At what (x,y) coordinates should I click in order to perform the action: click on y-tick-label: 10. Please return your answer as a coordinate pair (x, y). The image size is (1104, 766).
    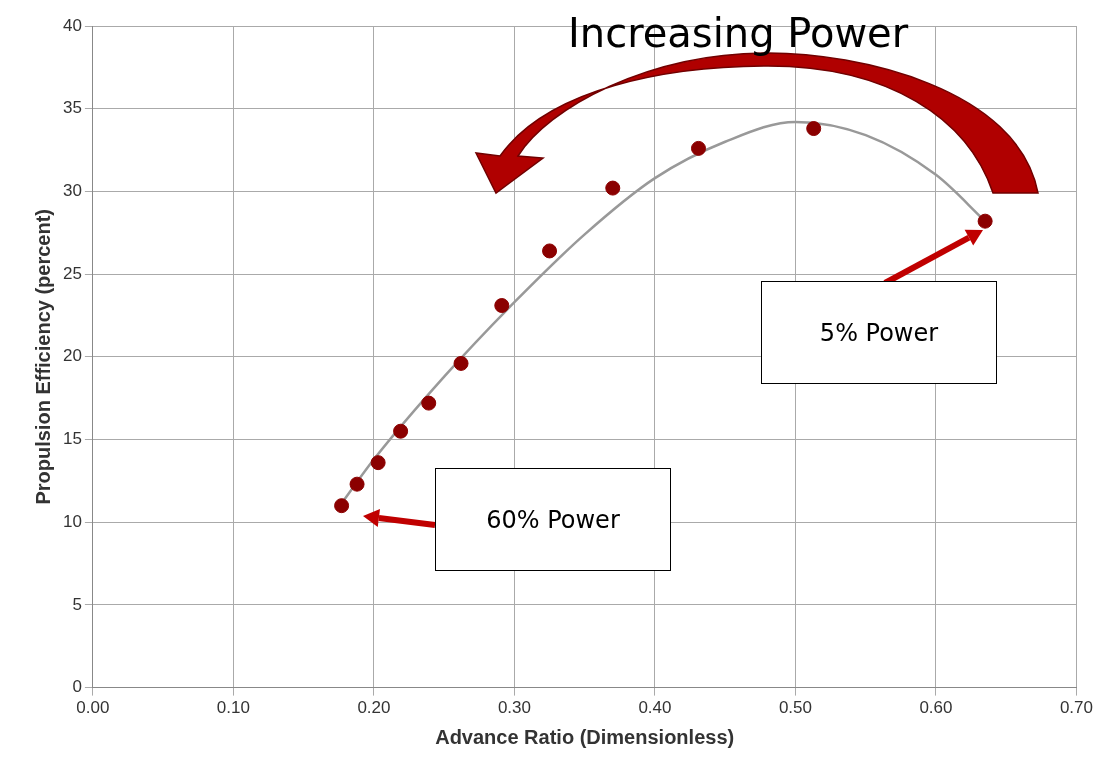
    Looking at the image, I should click on (72, 521).